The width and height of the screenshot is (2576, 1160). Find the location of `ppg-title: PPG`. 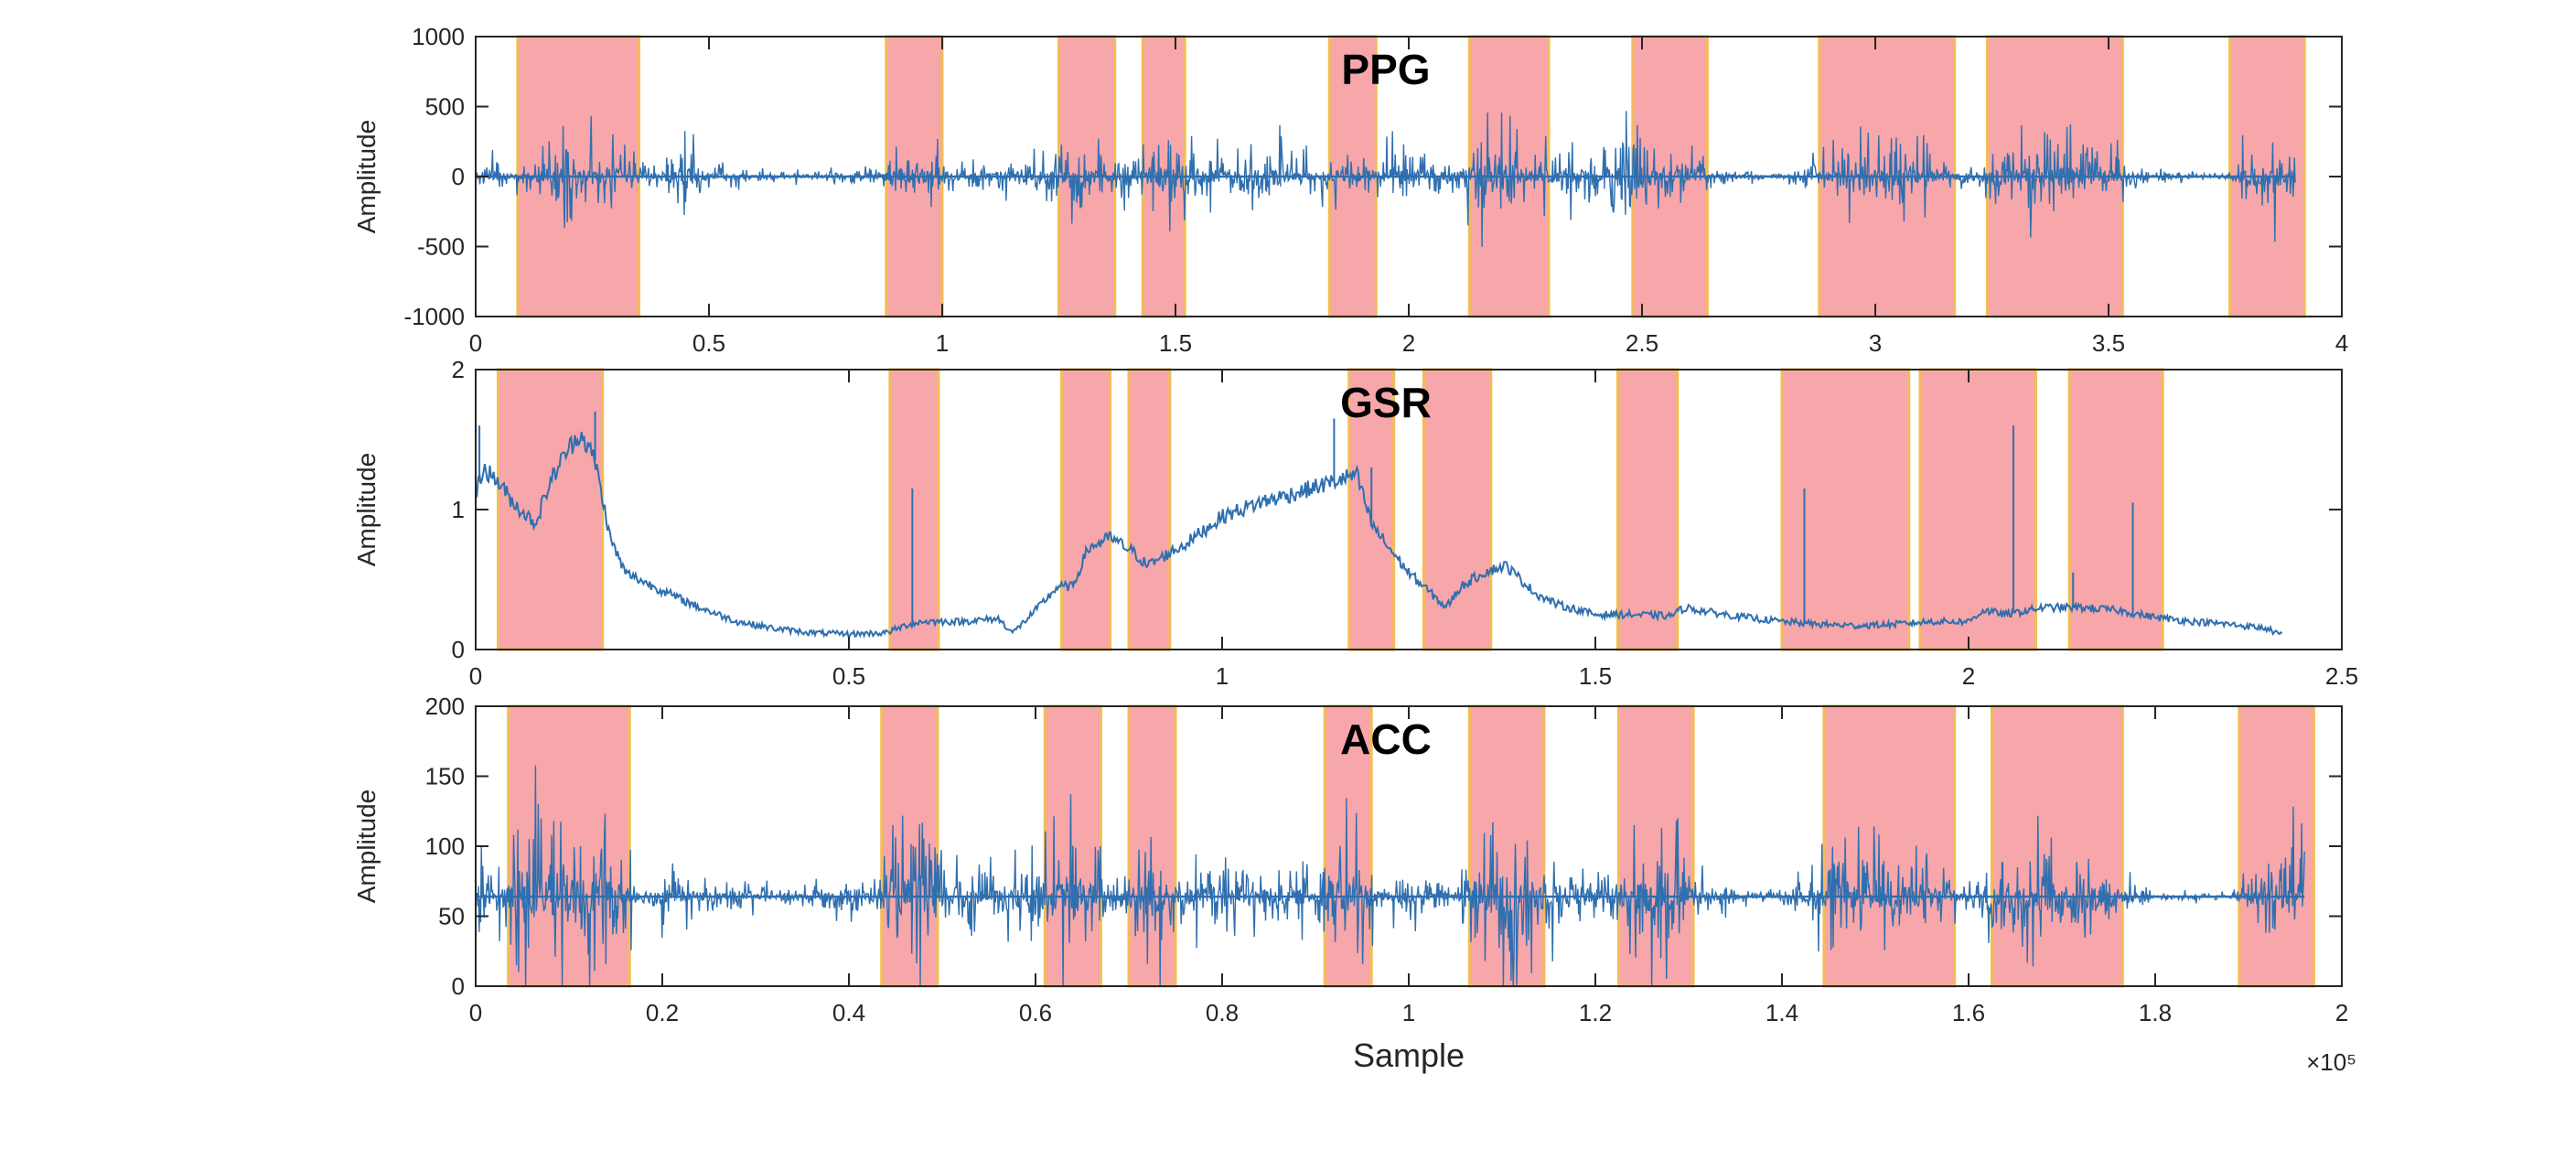

ppg-title: PPG is located at coordinates (1385, 69).